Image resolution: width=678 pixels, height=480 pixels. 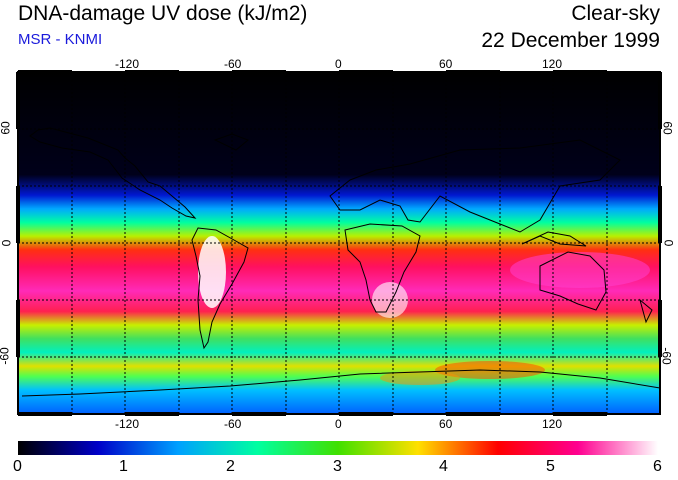 I want to click on colorbar-label: 6, so click(x=657, y=466).